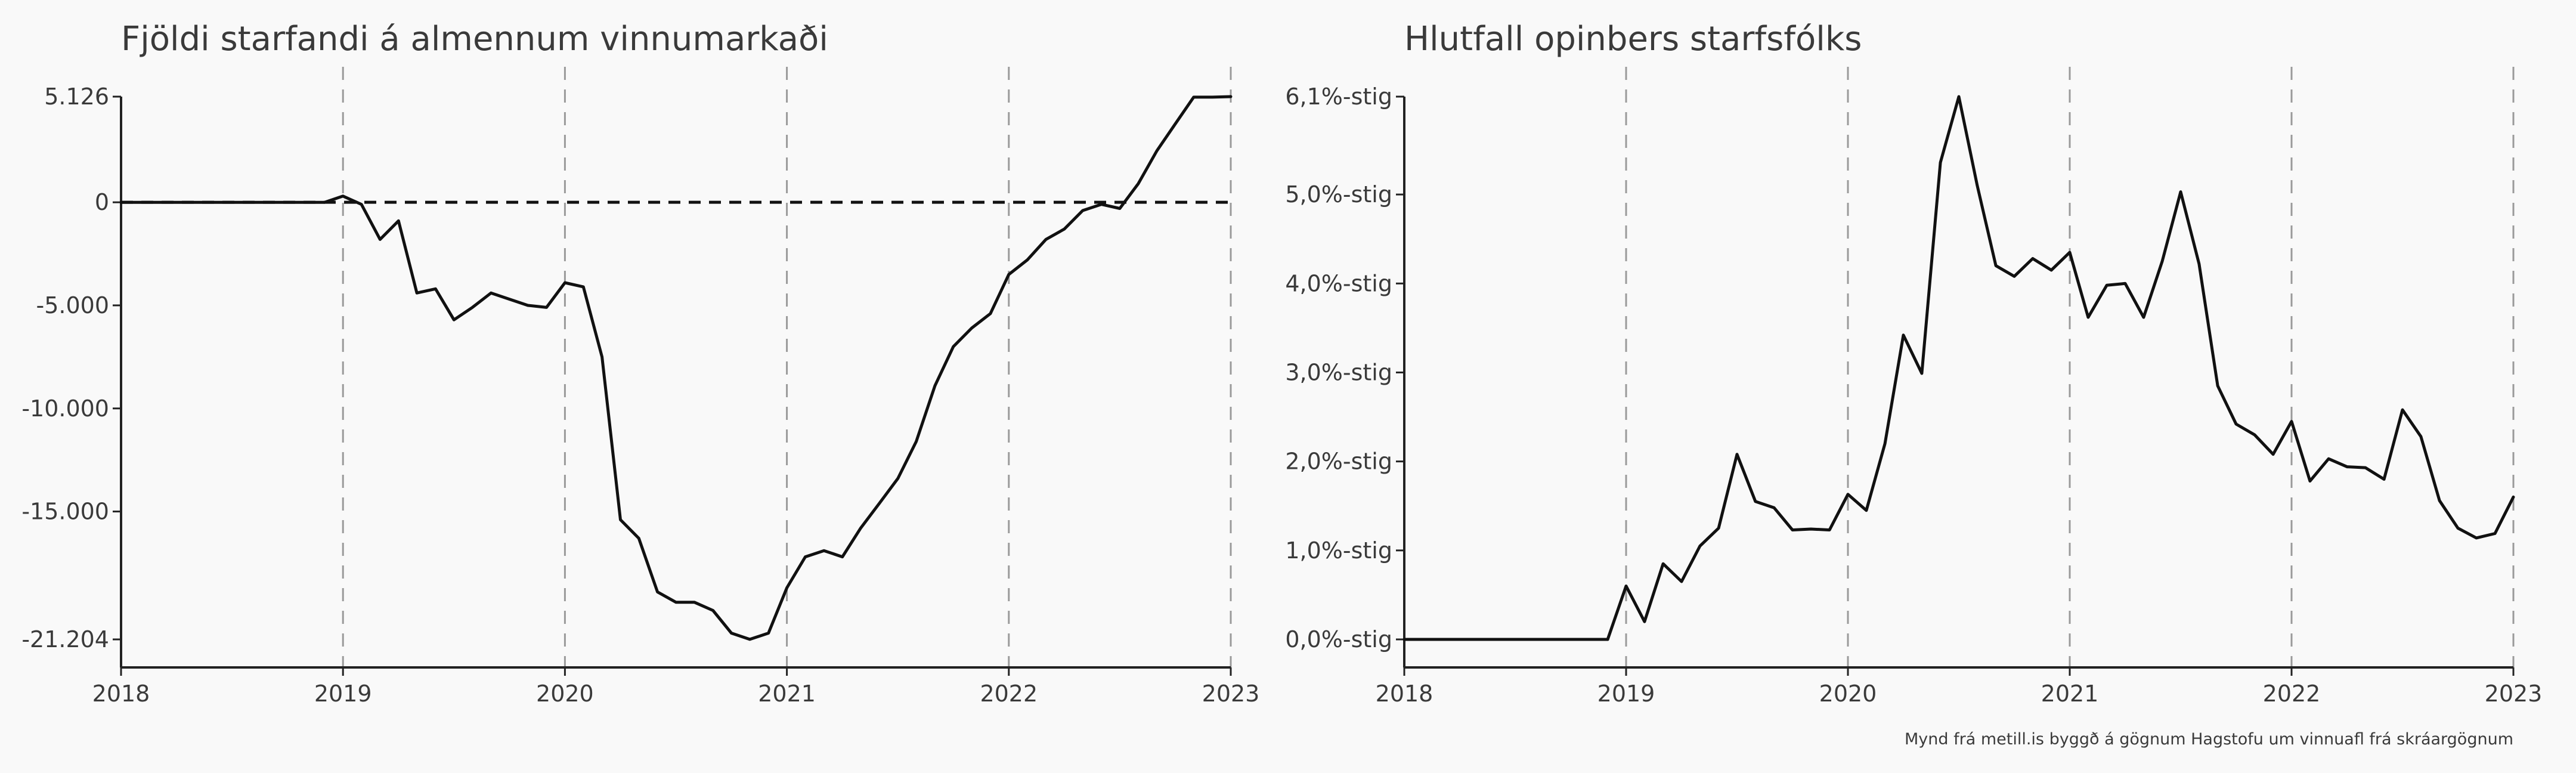 The image size is (2576, 773). What do you see at coordinates (121, 694) in the screenshot?
I see `left-x-tick-label: 2018` at bounding box center [121, 694].